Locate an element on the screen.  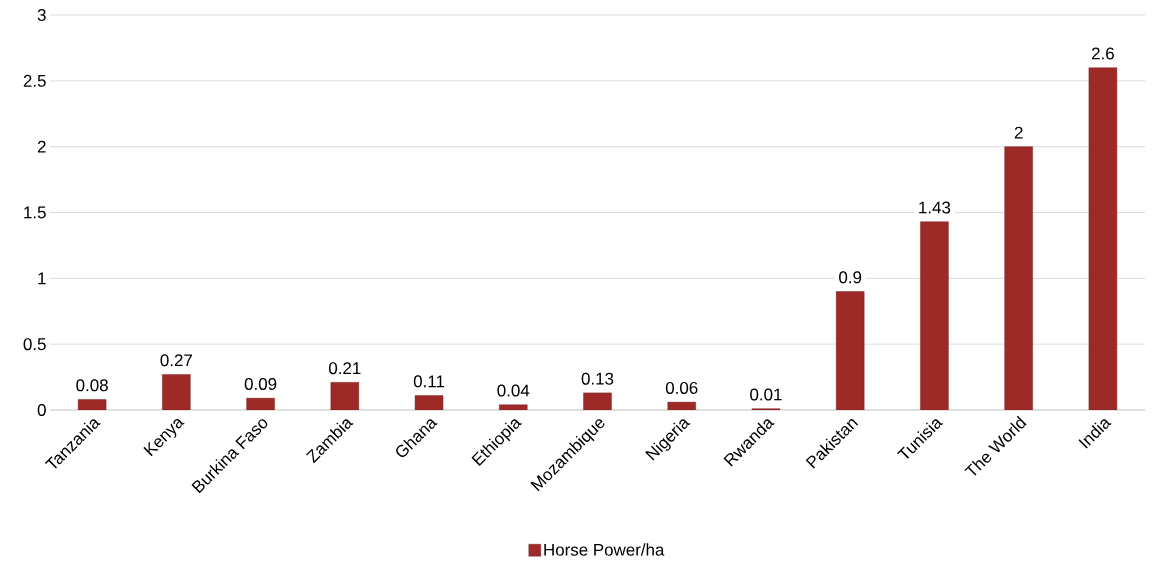
data-label: 0.09 is located at coordinates (260, 383).